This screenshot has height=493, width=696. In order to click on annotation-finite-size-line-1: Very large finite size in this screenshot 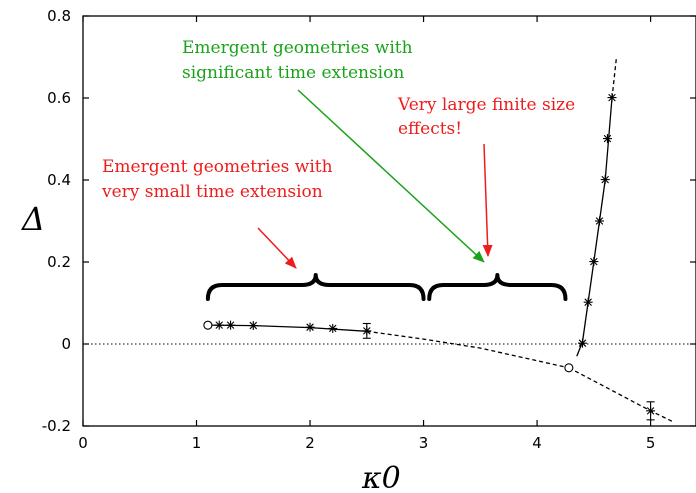, I will do `click(486, 105)`.